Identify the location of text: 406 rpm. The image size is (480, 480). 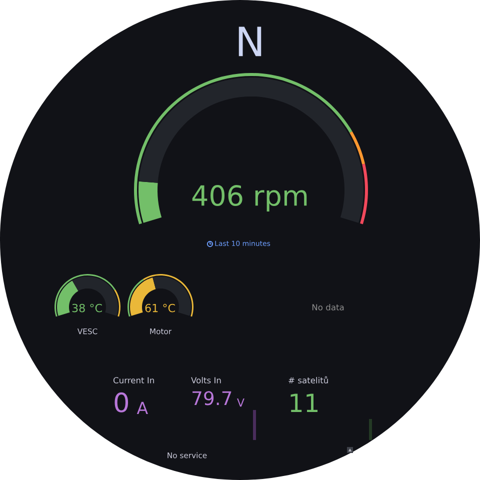
(249, 198).